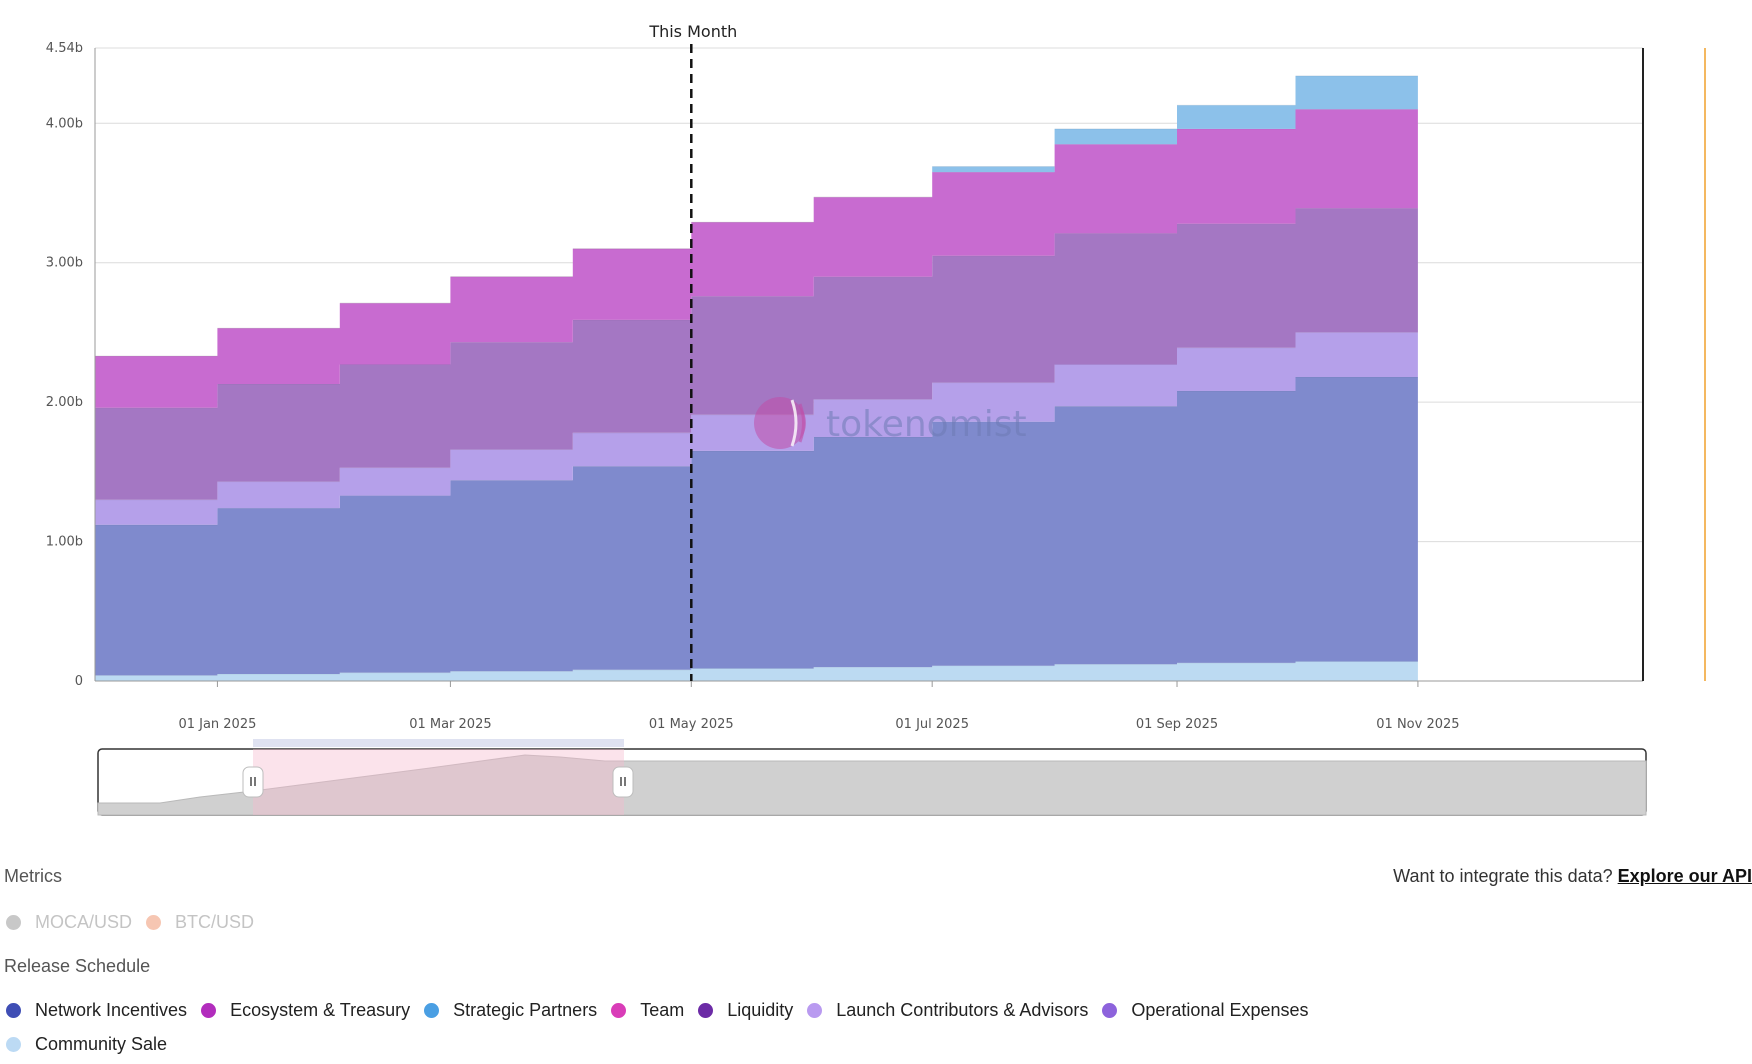 This screenshot has width=1752, height=1064. I want to click on explore-api-link: Explore our API, so click(1684, 876).